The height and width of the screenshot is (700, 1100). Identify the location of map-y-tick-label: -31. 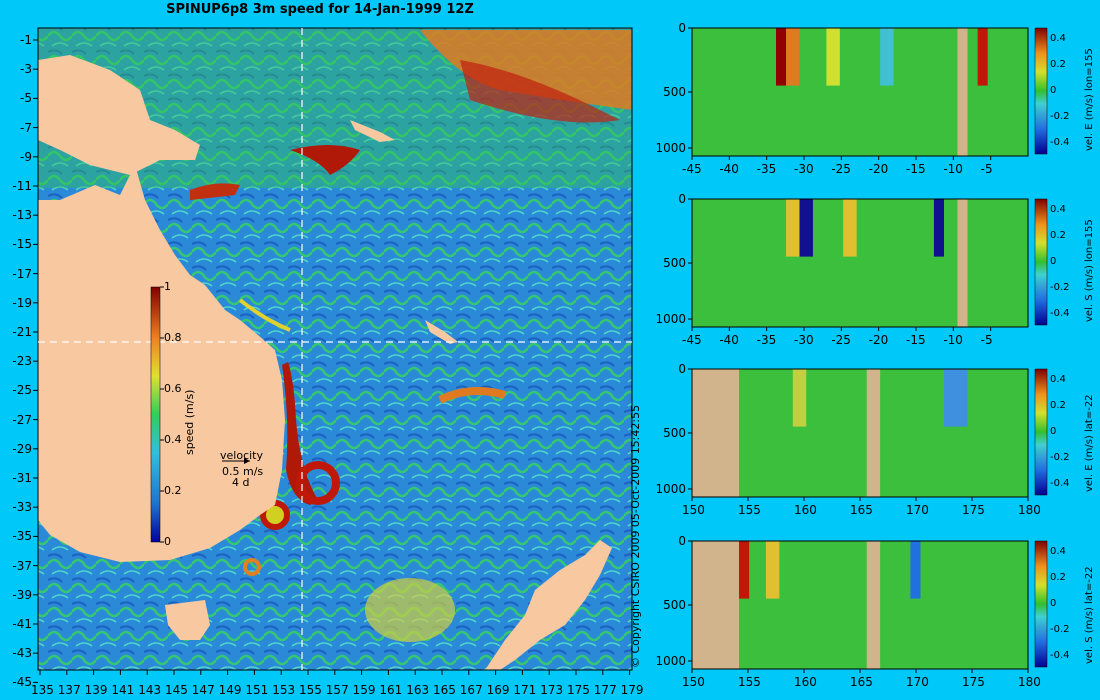
(22, 478).